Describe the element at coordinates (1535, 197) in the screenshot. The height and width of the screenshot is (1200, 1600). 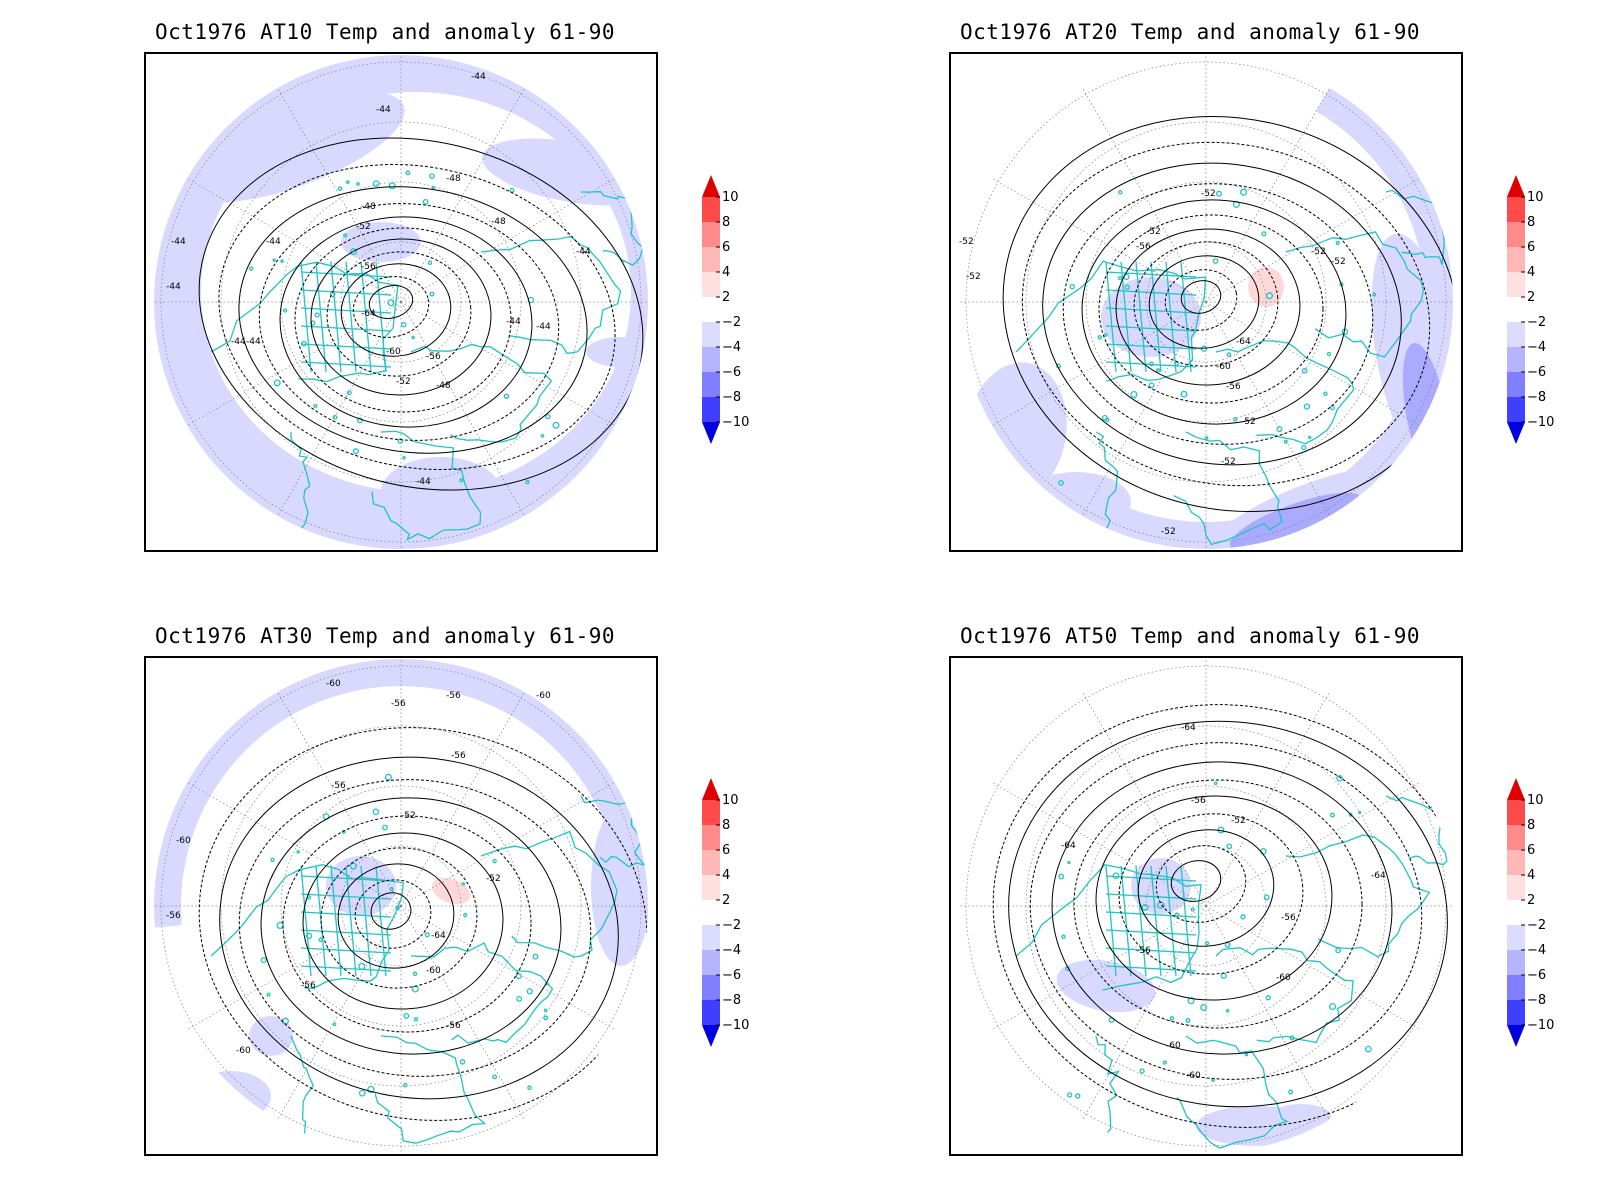
I see `legend-label: 10` at that location.